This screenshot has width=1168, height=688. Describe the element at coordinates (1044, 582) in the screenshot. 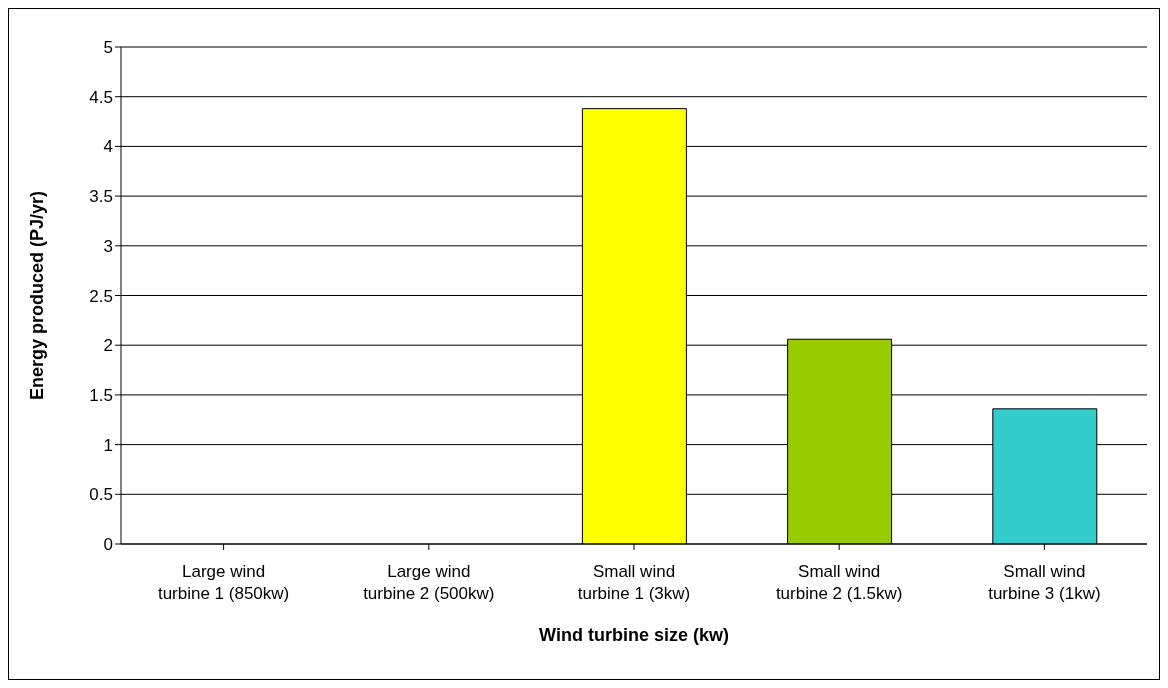

I see `x-tick-label: Small wind turbine 3 (1kw)` at that location.